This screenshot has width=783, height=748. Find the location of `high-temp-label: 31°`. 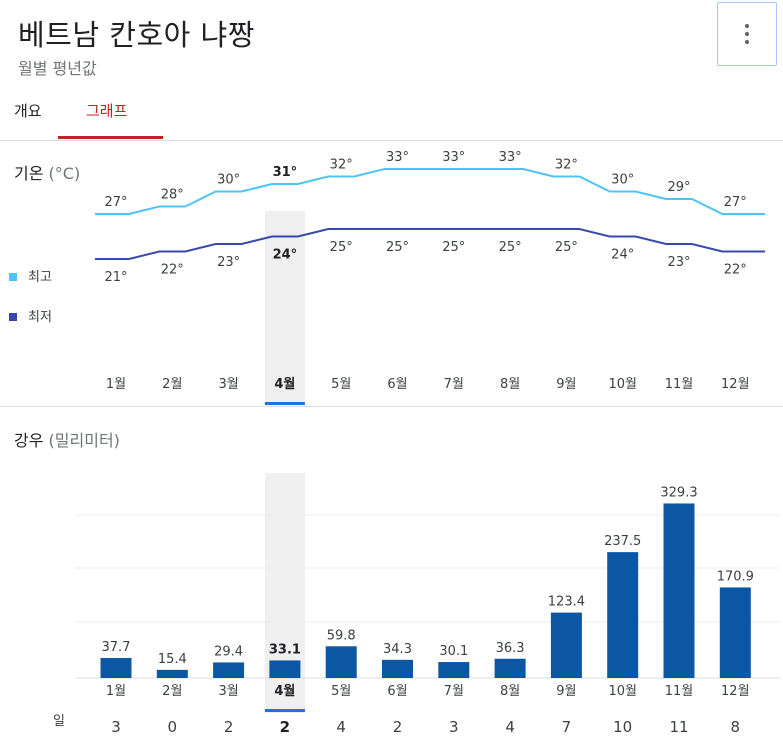

high-temp-label: 31° is located at coordinates (285, 172).